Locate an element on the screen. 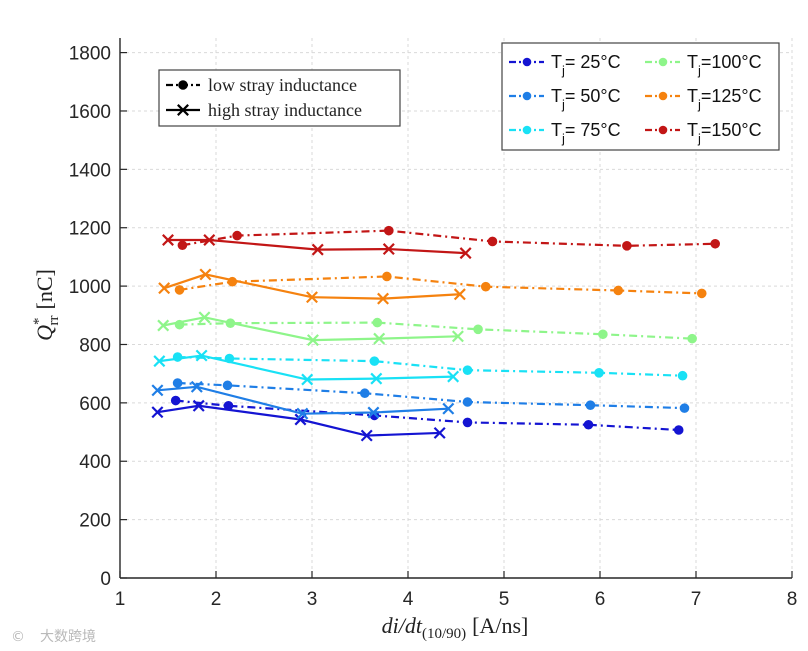 The image size is (808, 651). style-legend-box is located at coordinates (279, 98).